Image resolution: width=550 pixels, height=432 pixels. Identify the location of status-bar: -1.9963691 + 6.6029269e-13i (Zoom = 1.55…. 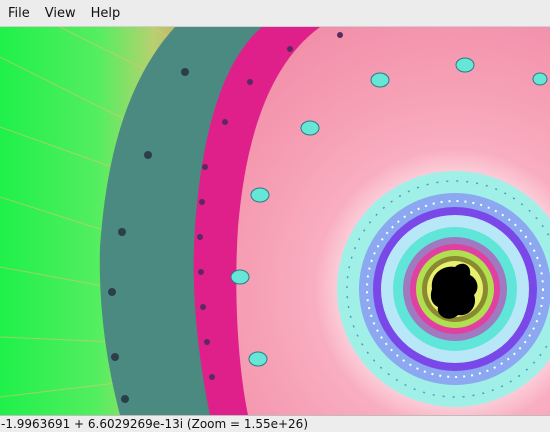
(275, 423).